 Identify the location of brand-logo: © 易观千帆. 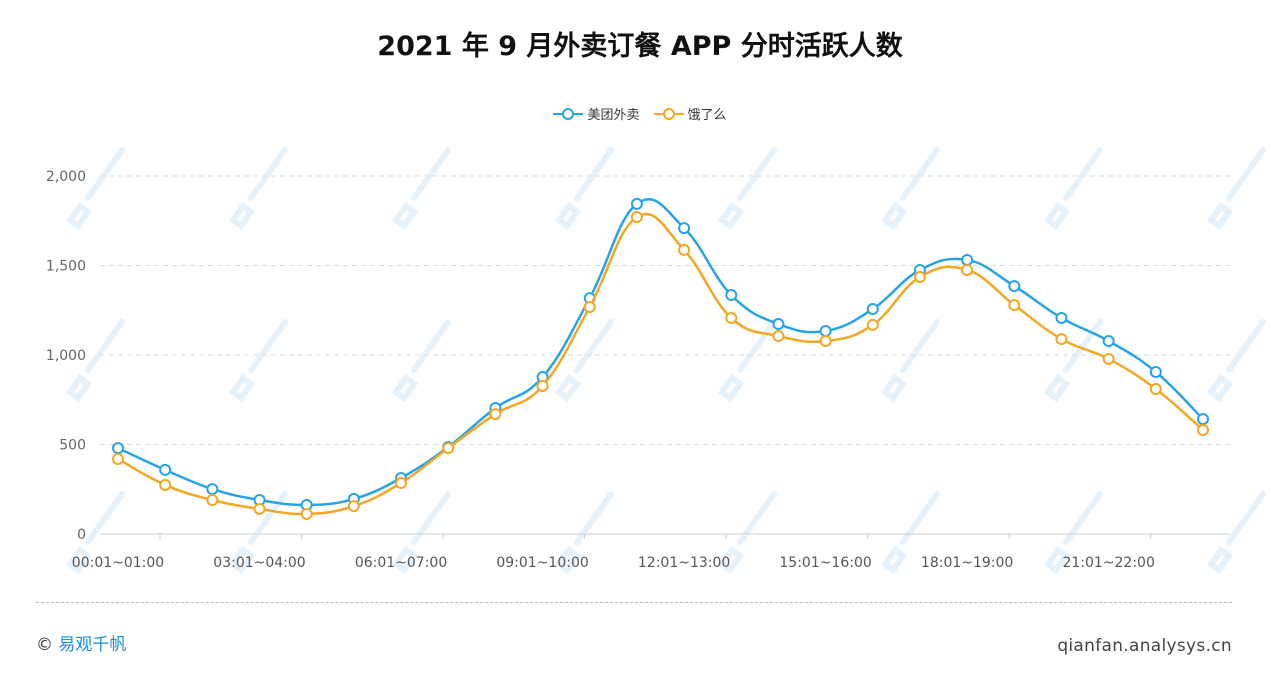
(81, 642).